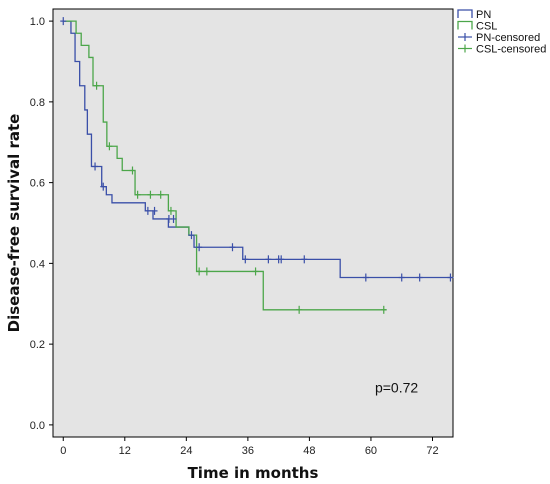 This screenshot has height=484, width=550. What do you see at coordinates (474, 15) in the screenshot?
I see `legend-item: PN` at bounding box center [474, 15].